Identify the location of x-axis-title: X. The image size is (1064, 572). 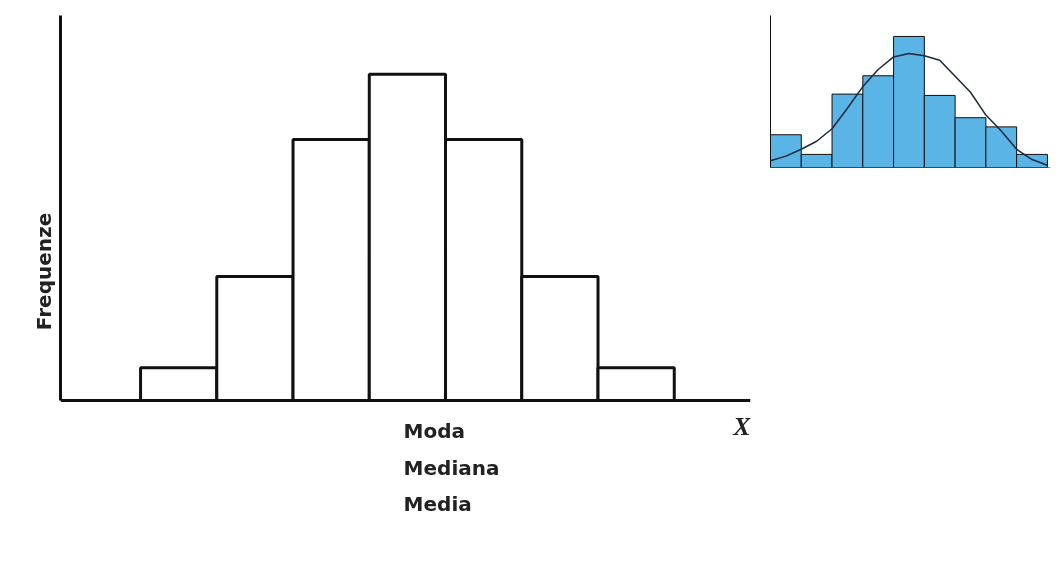
(742, 427).